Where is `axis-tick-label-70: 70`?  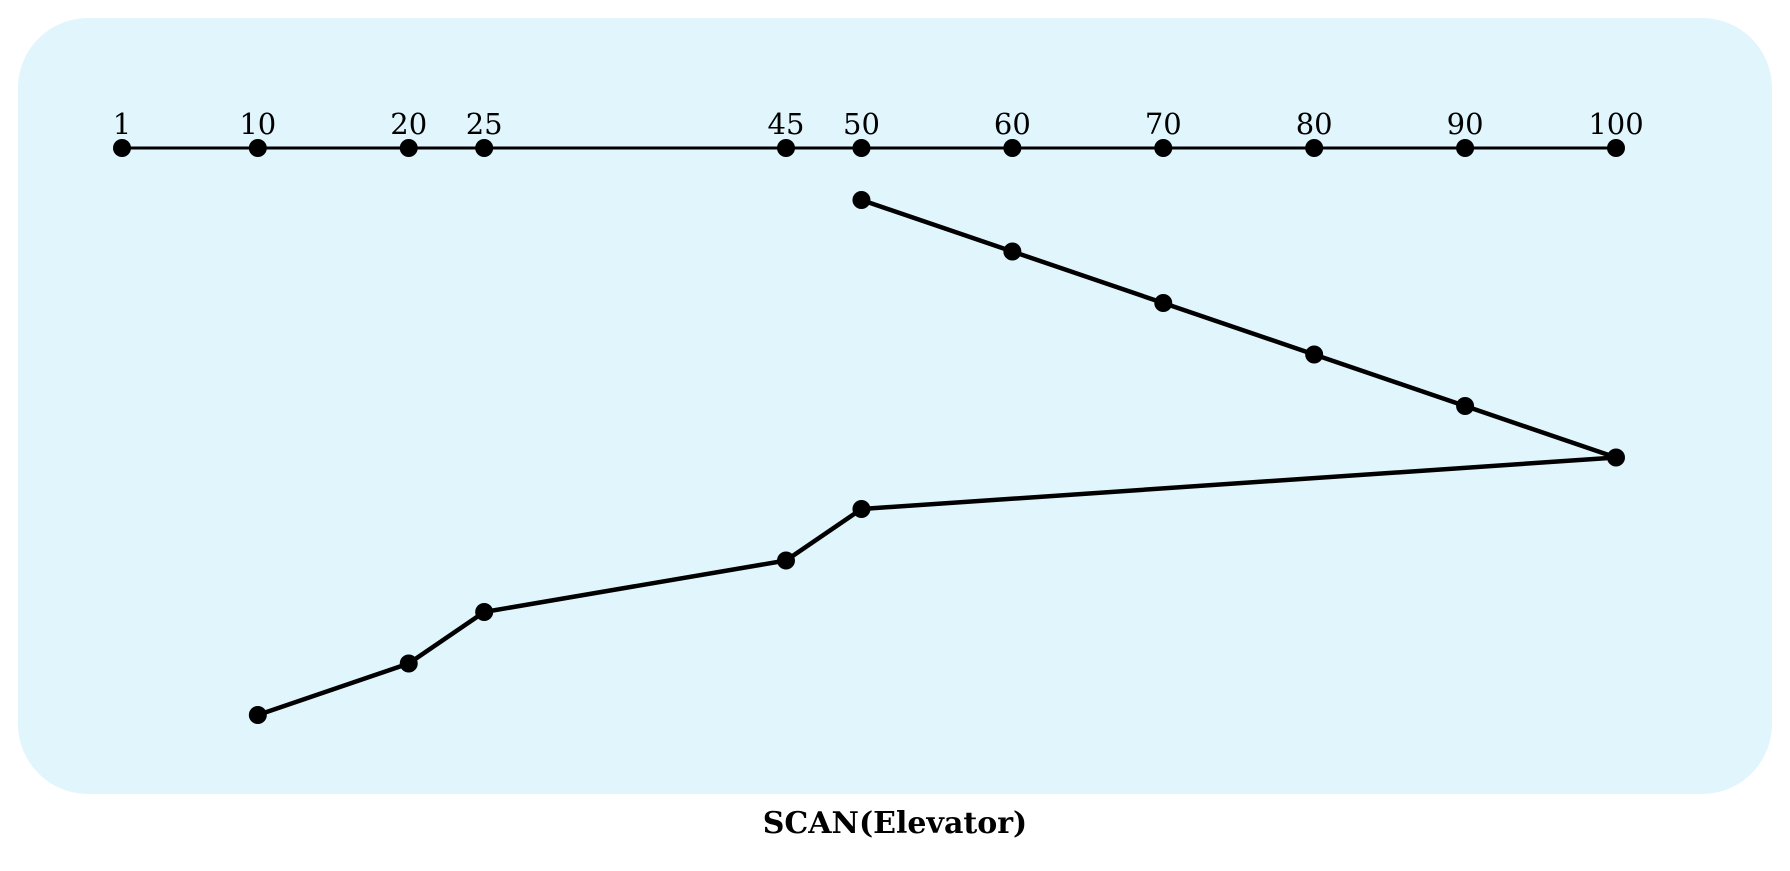 axis-tick-label-70: 70 is located at coordinates (1163, 124).